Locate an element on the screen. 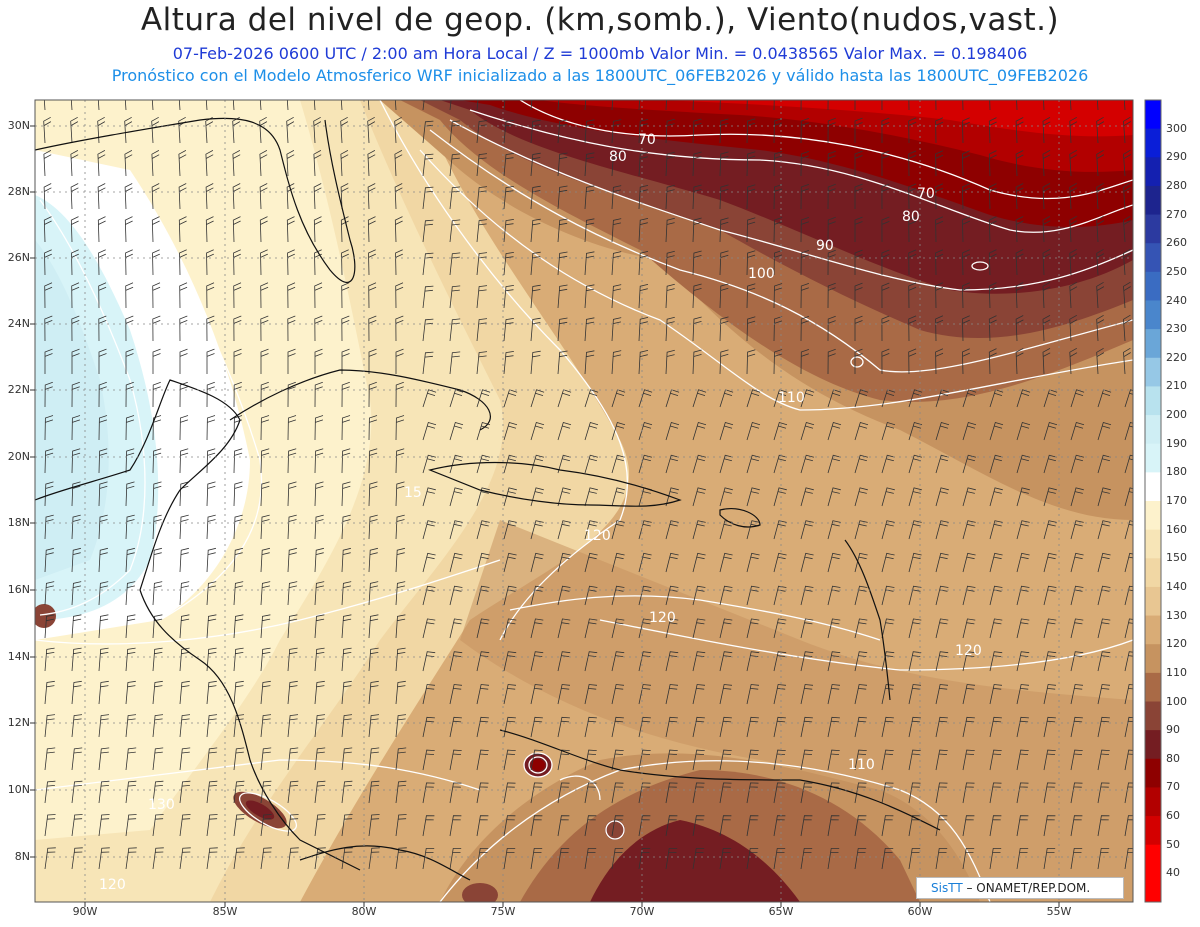  lat-label: 12N is located at coordinates (18, 722).